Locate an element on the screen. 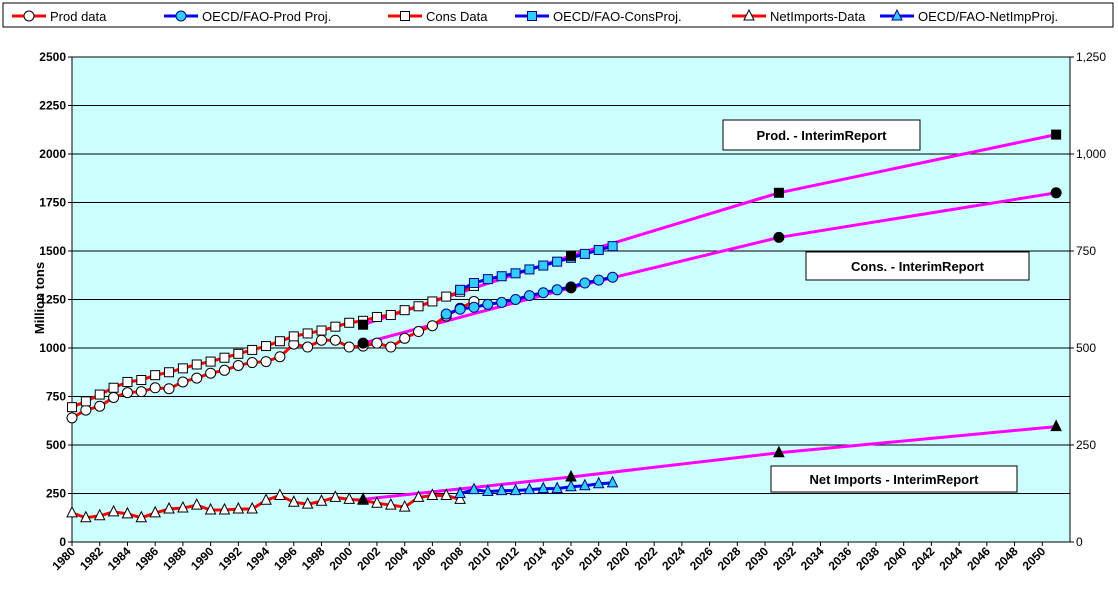 The image size is (1118, 602). x-tick-label: 2006 is located at coordinates (424, 558).